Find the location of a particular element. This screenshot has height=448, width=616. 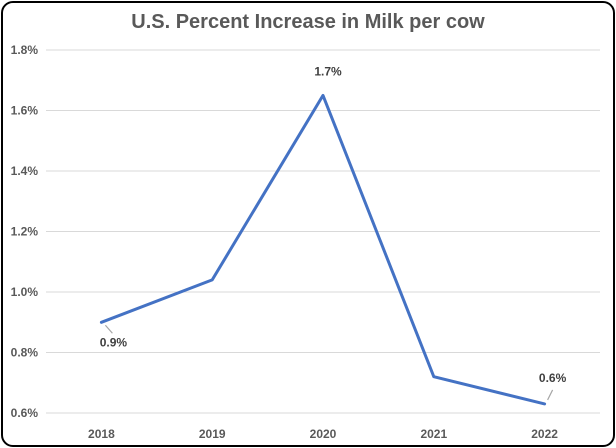

y-axis-ticks: 0.6% 0.8% 1.0% 1.2% 1.4% 1.6% 1.8% is located at coordinates (25, 231).